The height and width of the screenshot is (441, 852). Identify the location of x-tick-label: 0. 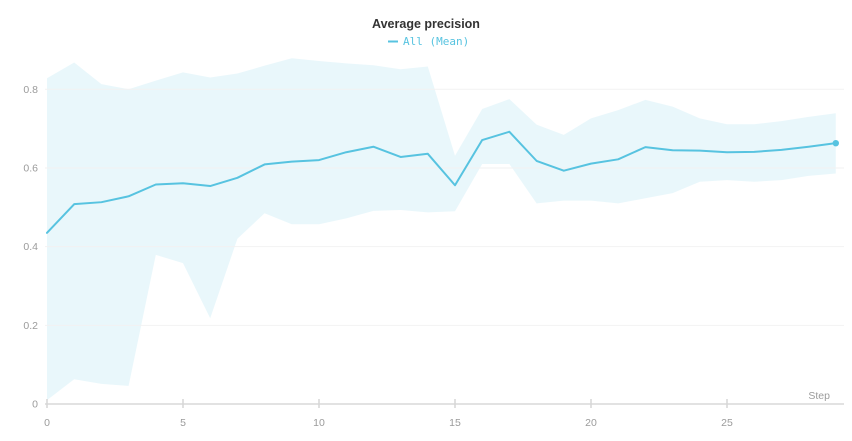
(47, 423).